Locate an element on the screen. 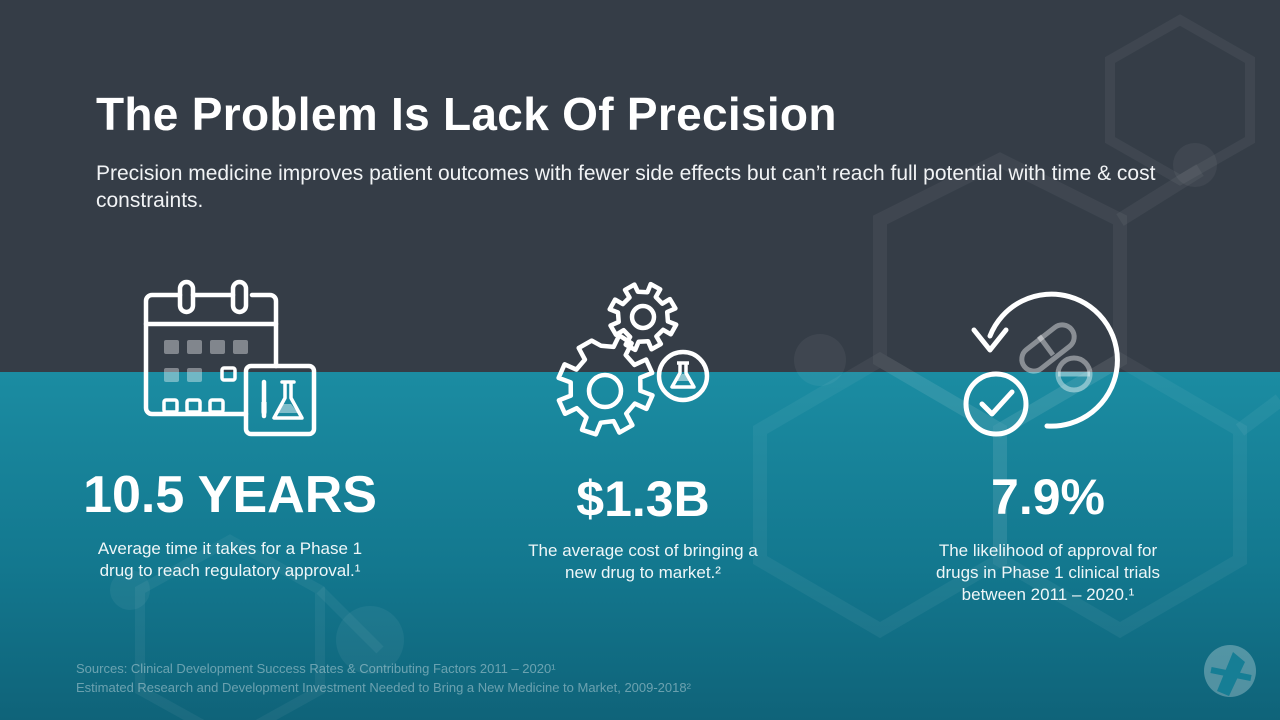 The height and width of the screenshot is (720, 1280). stat-value: $1.3B is located at coordinates (643, 499).